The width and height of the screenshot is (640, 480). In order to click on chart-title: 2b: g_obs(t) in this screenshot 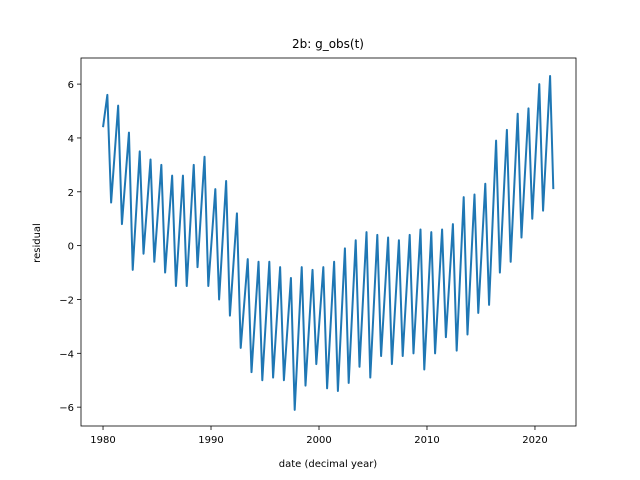, I will do `click(328, 44)`.